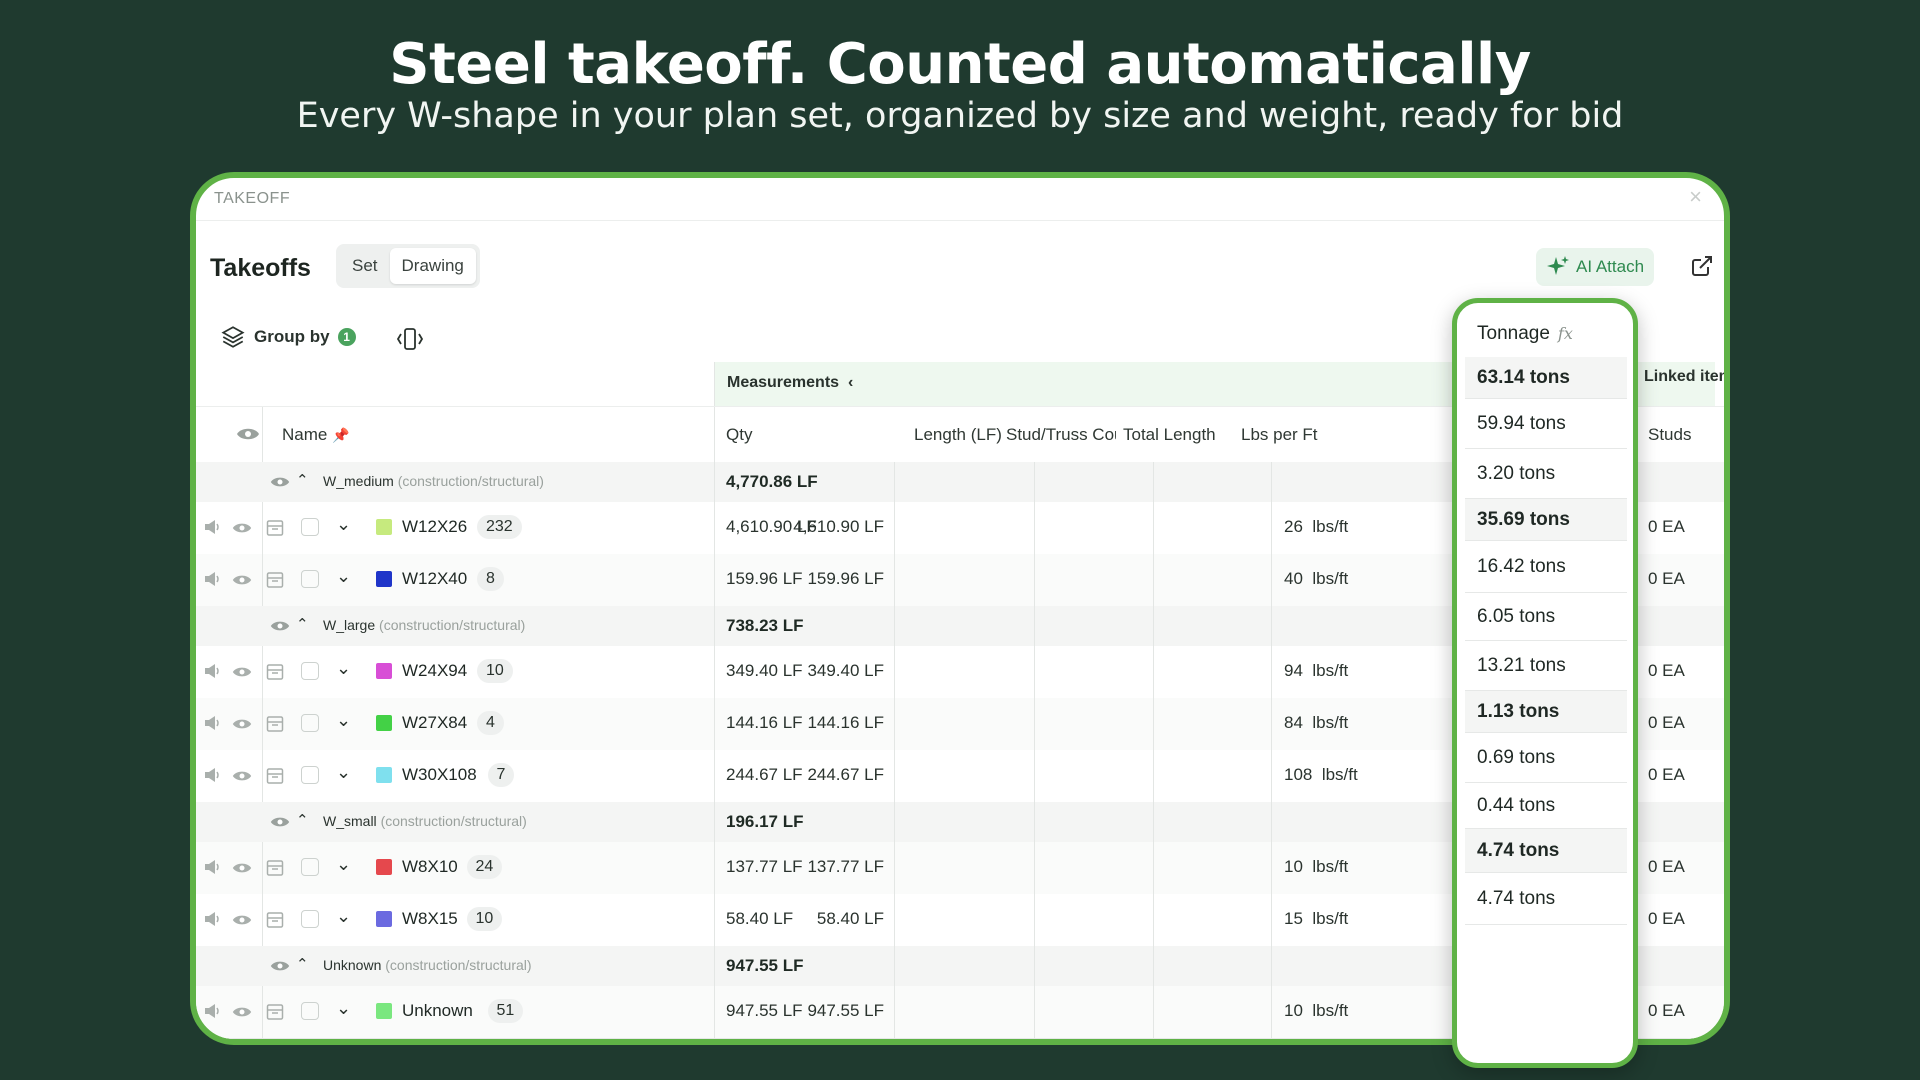 This screenshot has height=1080, width=1920. Describe the element at coordinates (1169, 434) in the screenshot. I see `column-total-length: Total Length` at that location.